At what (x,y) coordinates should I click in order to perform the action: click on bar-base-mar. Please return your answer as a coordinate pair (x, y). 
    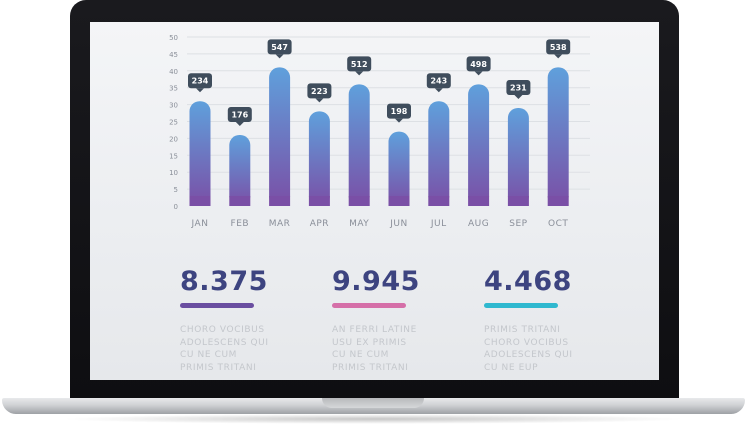
    Looking at the image, I should click on (280, 201).